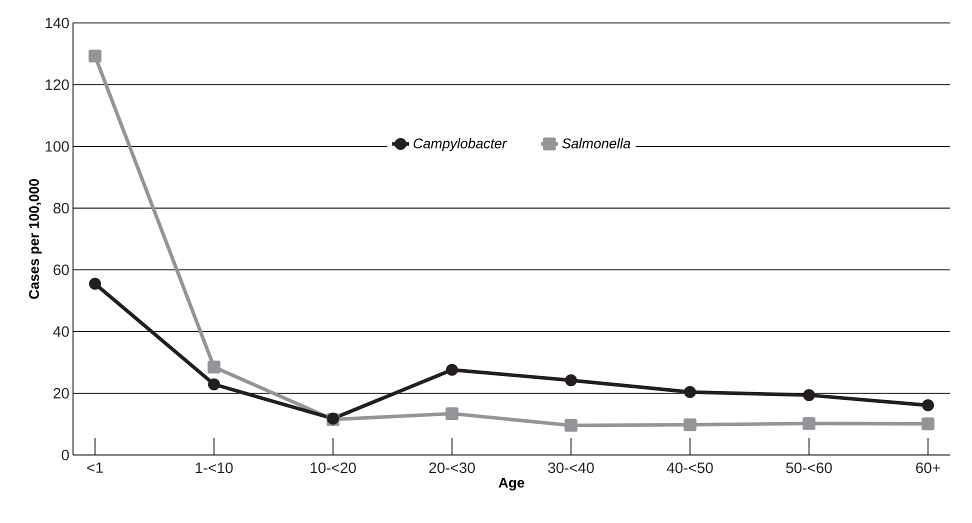  I want to click on x-tick-label: <1, so click(95, 467).